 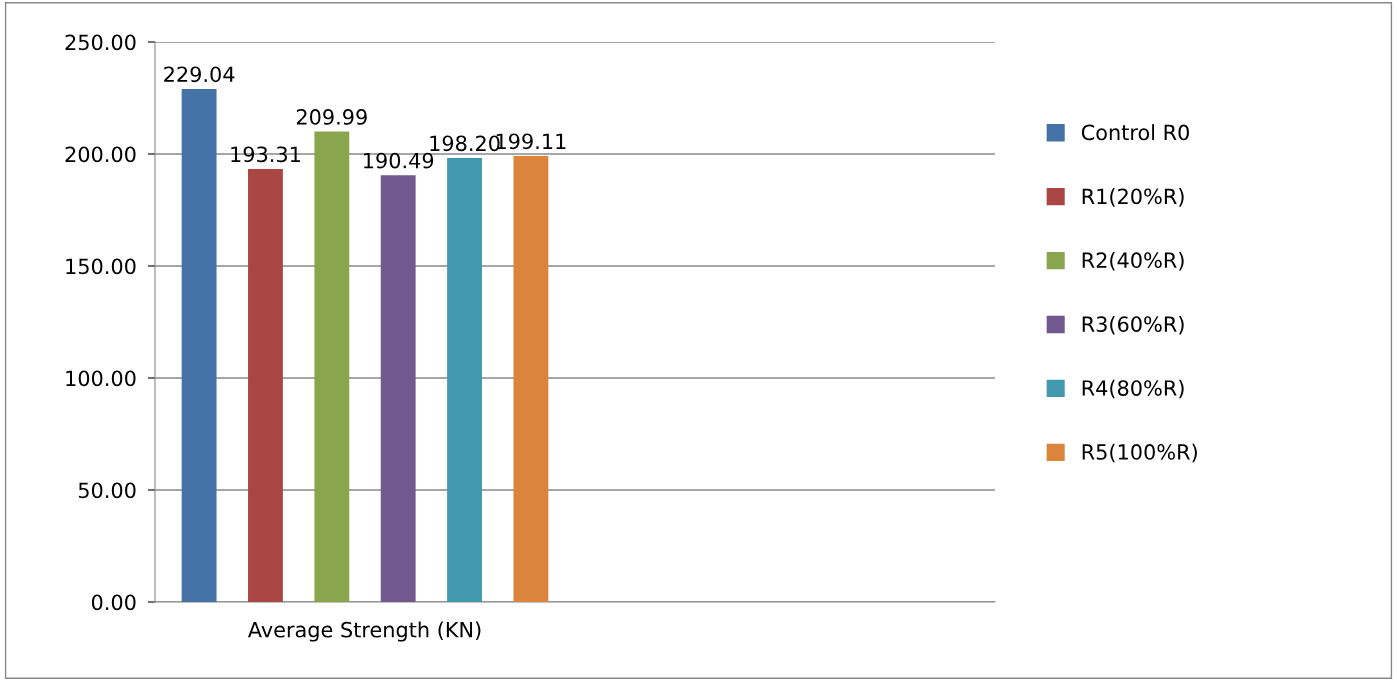 I want to click on legend-label: Control R0, so click(x=1135, y=132).